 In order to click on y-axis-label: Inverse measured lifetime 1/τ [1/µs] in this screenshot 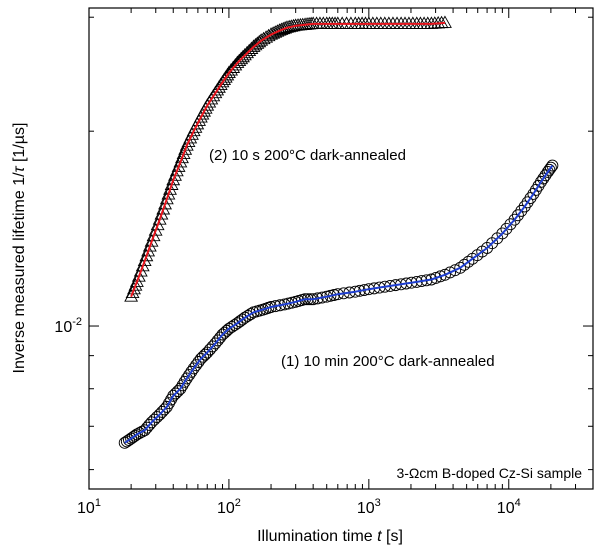, I will do `click(19, 248)`.